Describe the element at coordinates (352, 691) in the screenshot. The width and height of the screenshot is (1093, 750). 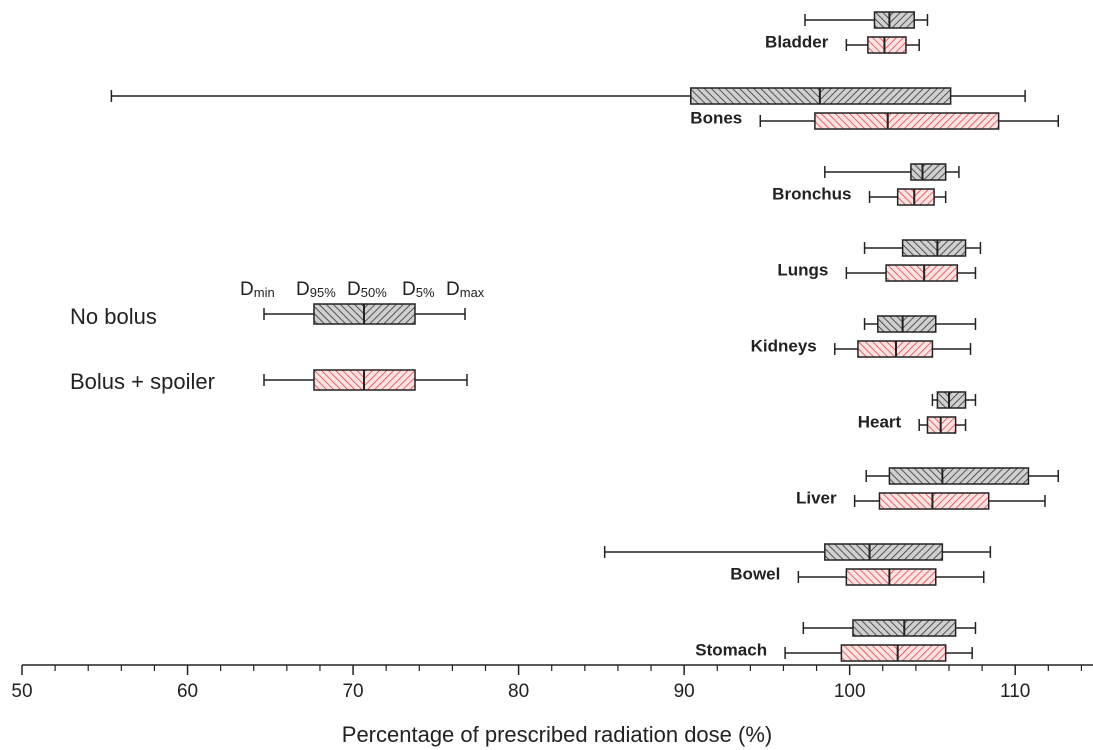
I see `x-tick-label: 70` at that location.